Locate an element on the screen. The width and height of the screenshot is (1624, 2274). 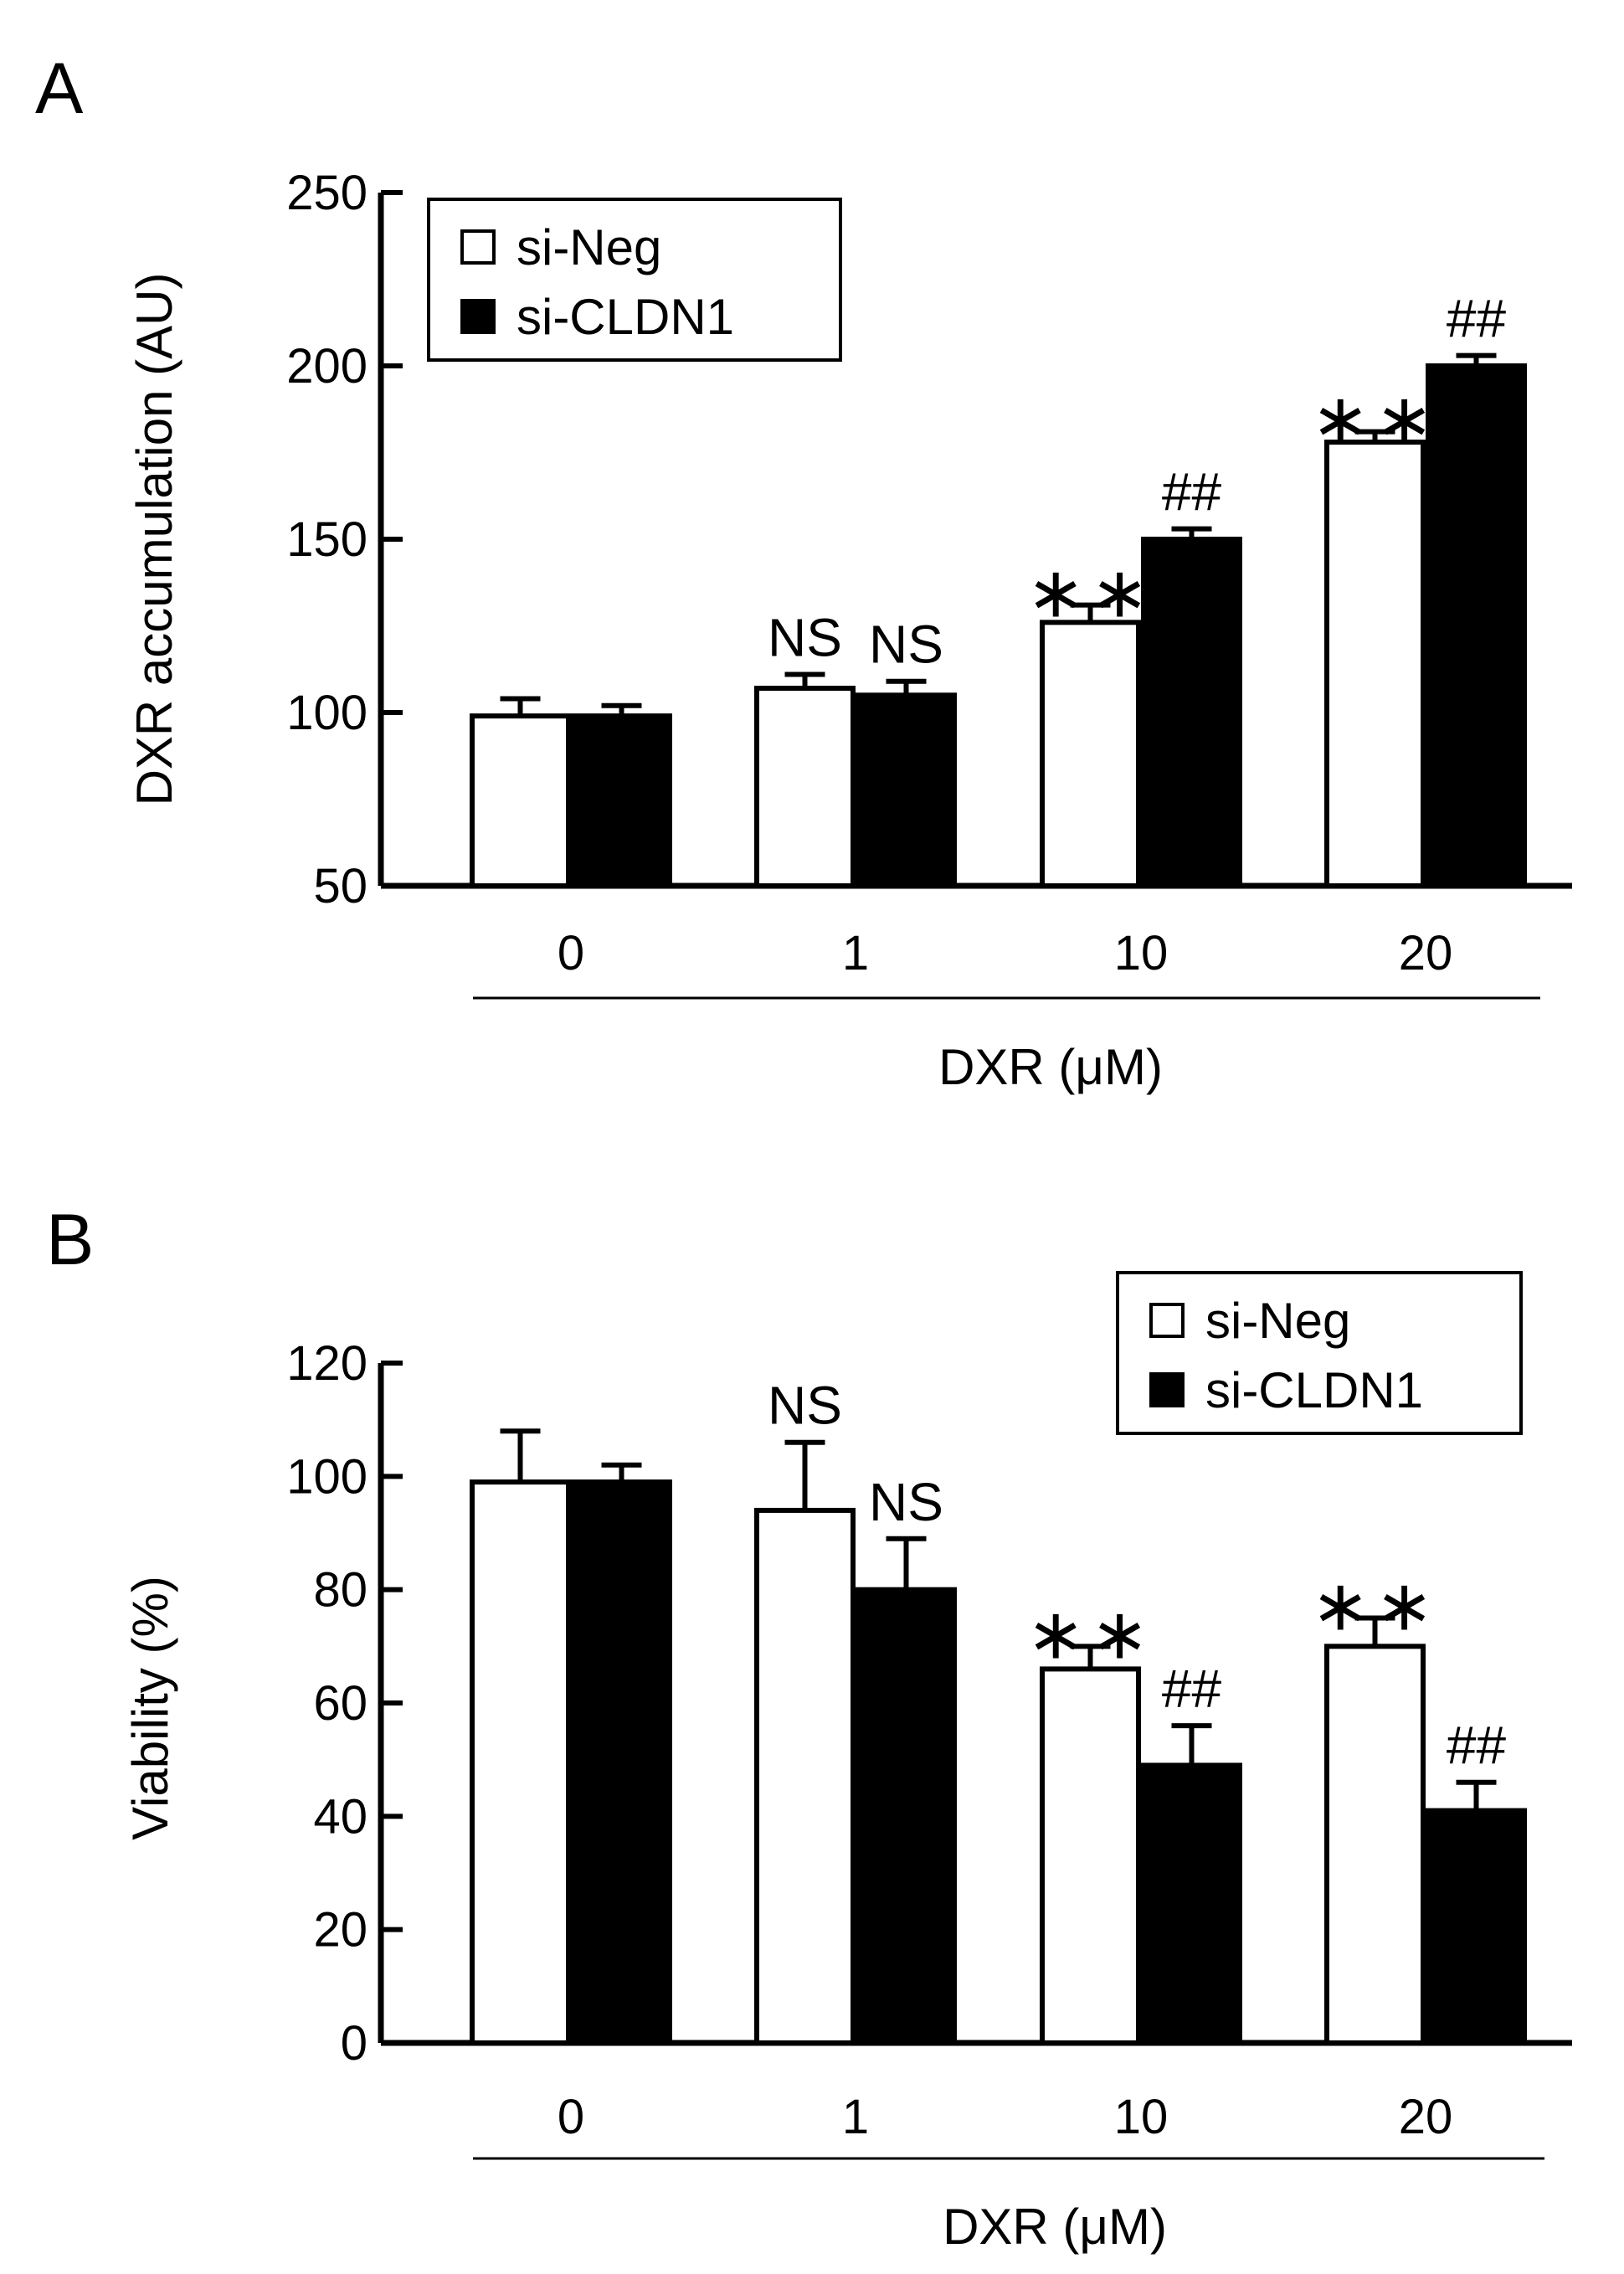
y-tick-label: 20 is located at coordinates (340, 1930).